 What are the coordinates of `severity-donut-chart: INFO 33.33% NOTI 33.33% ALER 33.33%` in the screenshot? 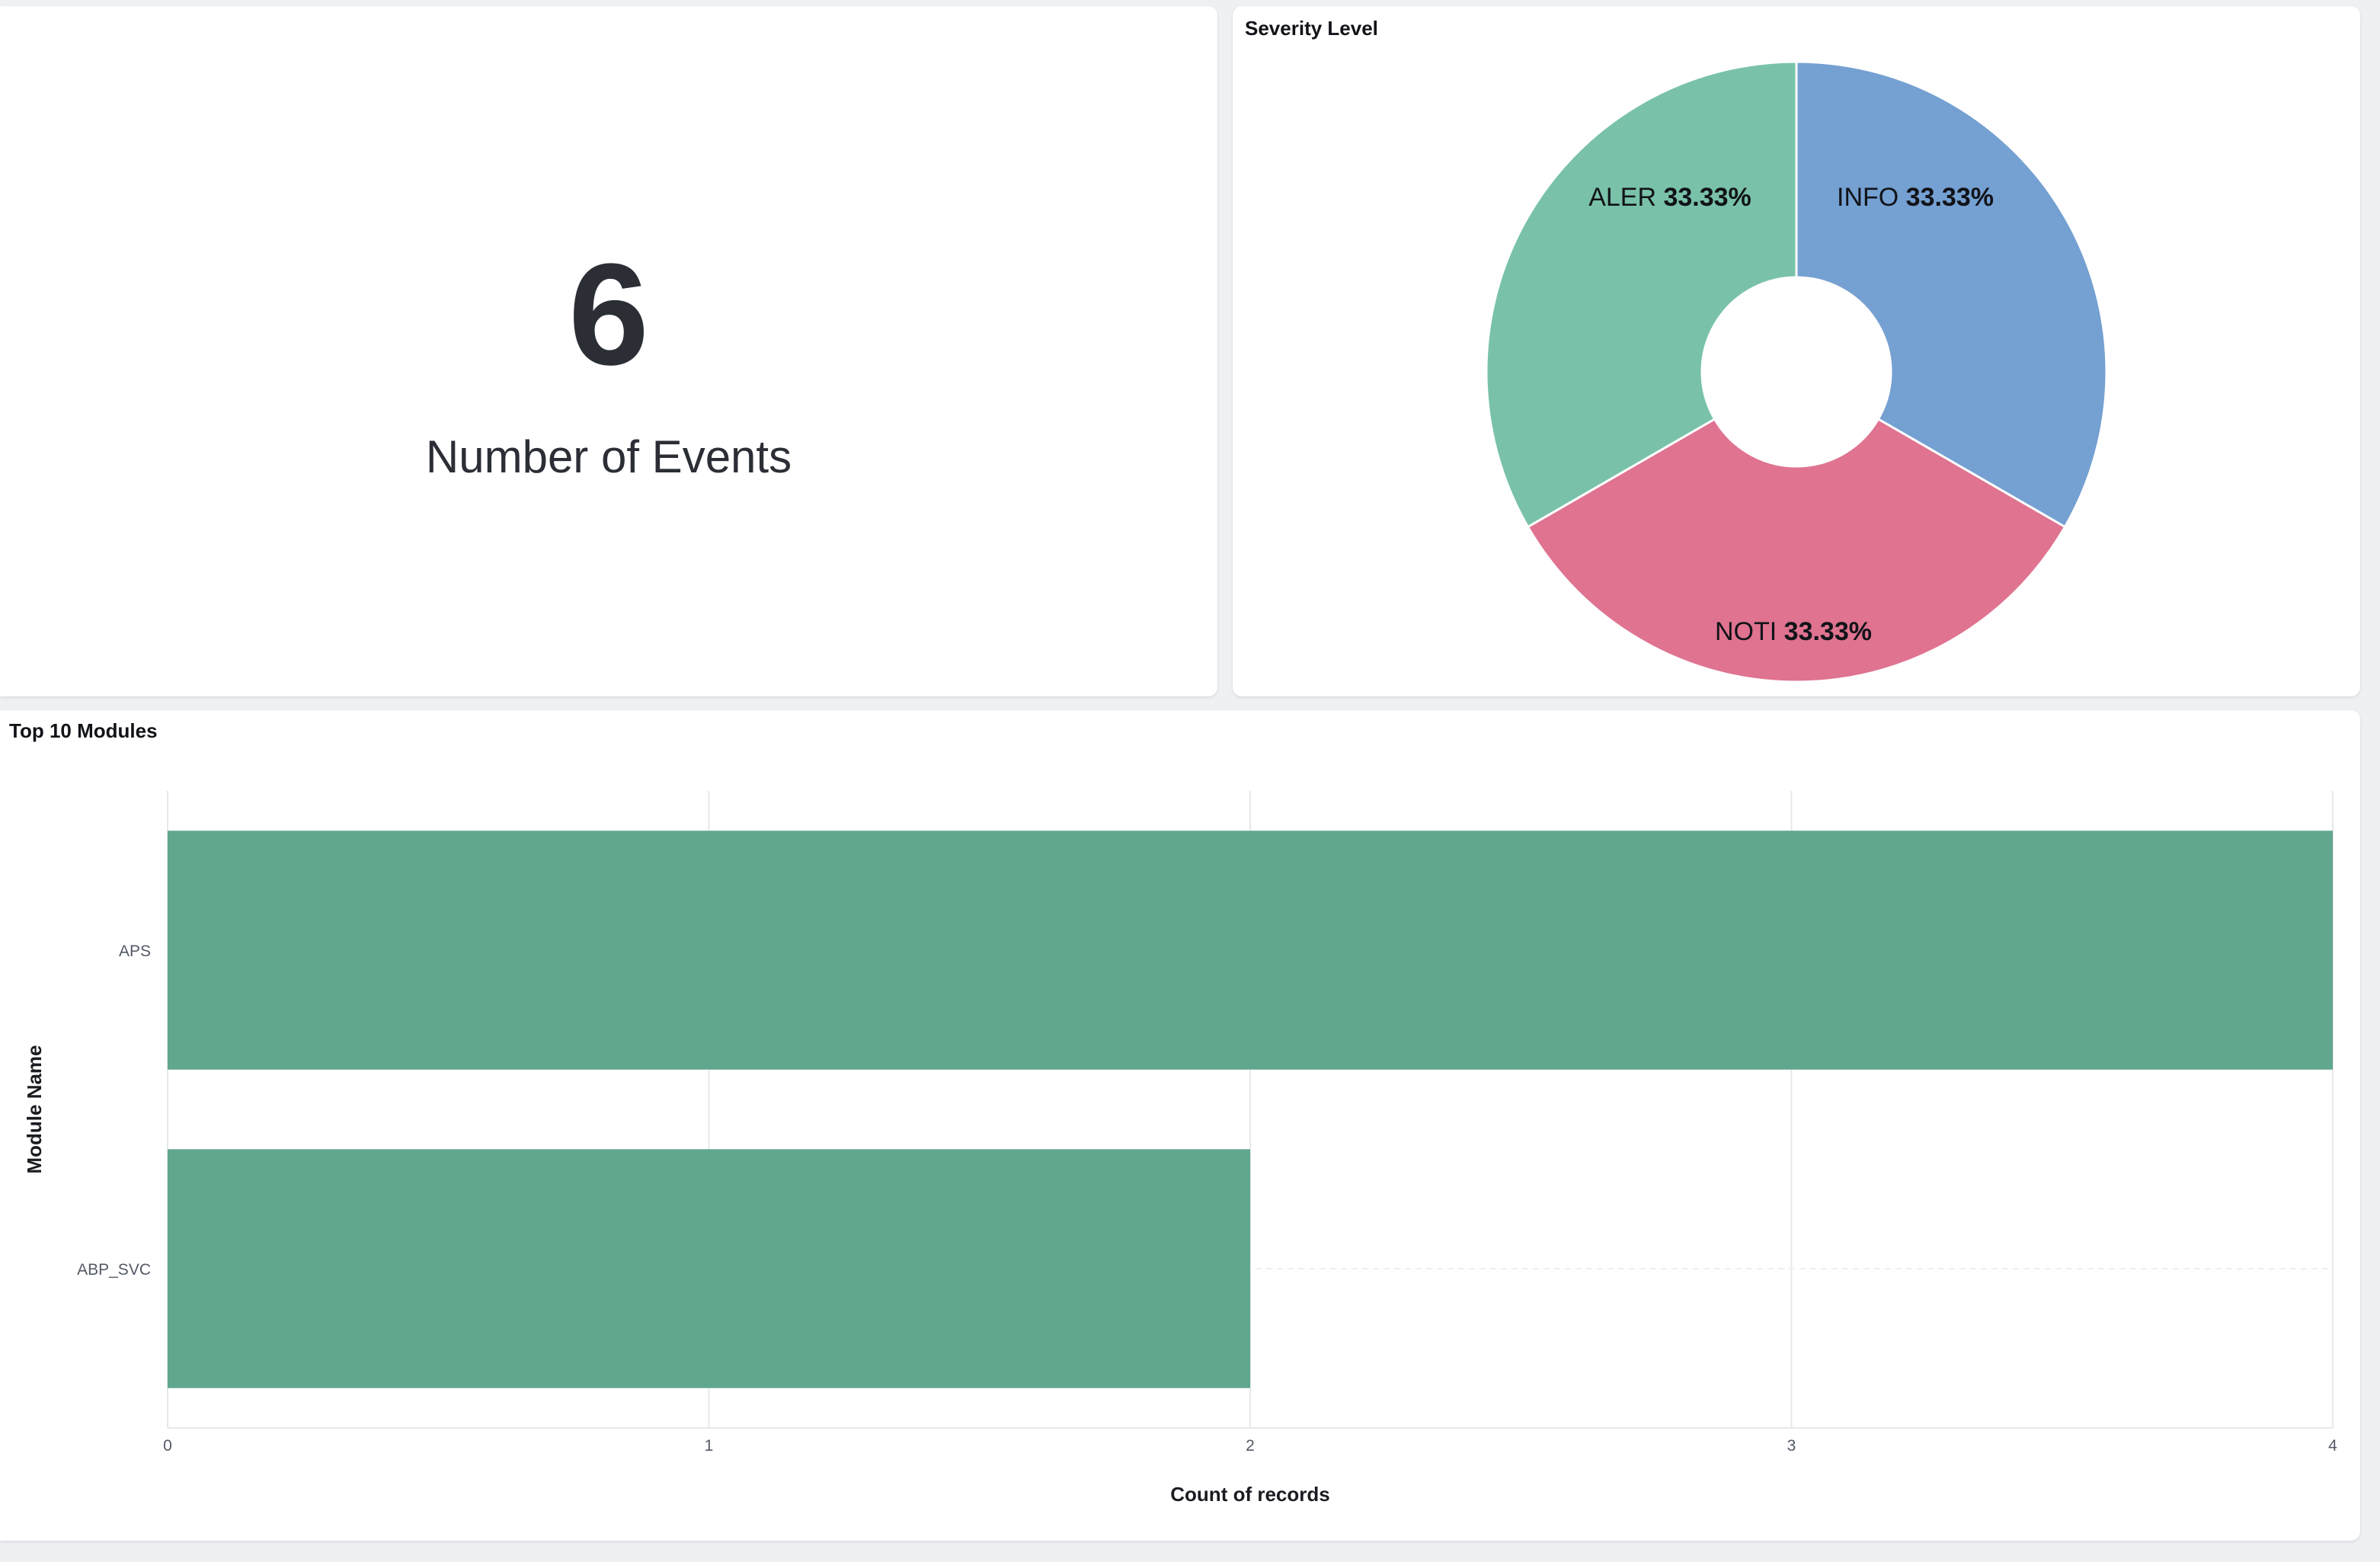 It's located at (1796, 371).